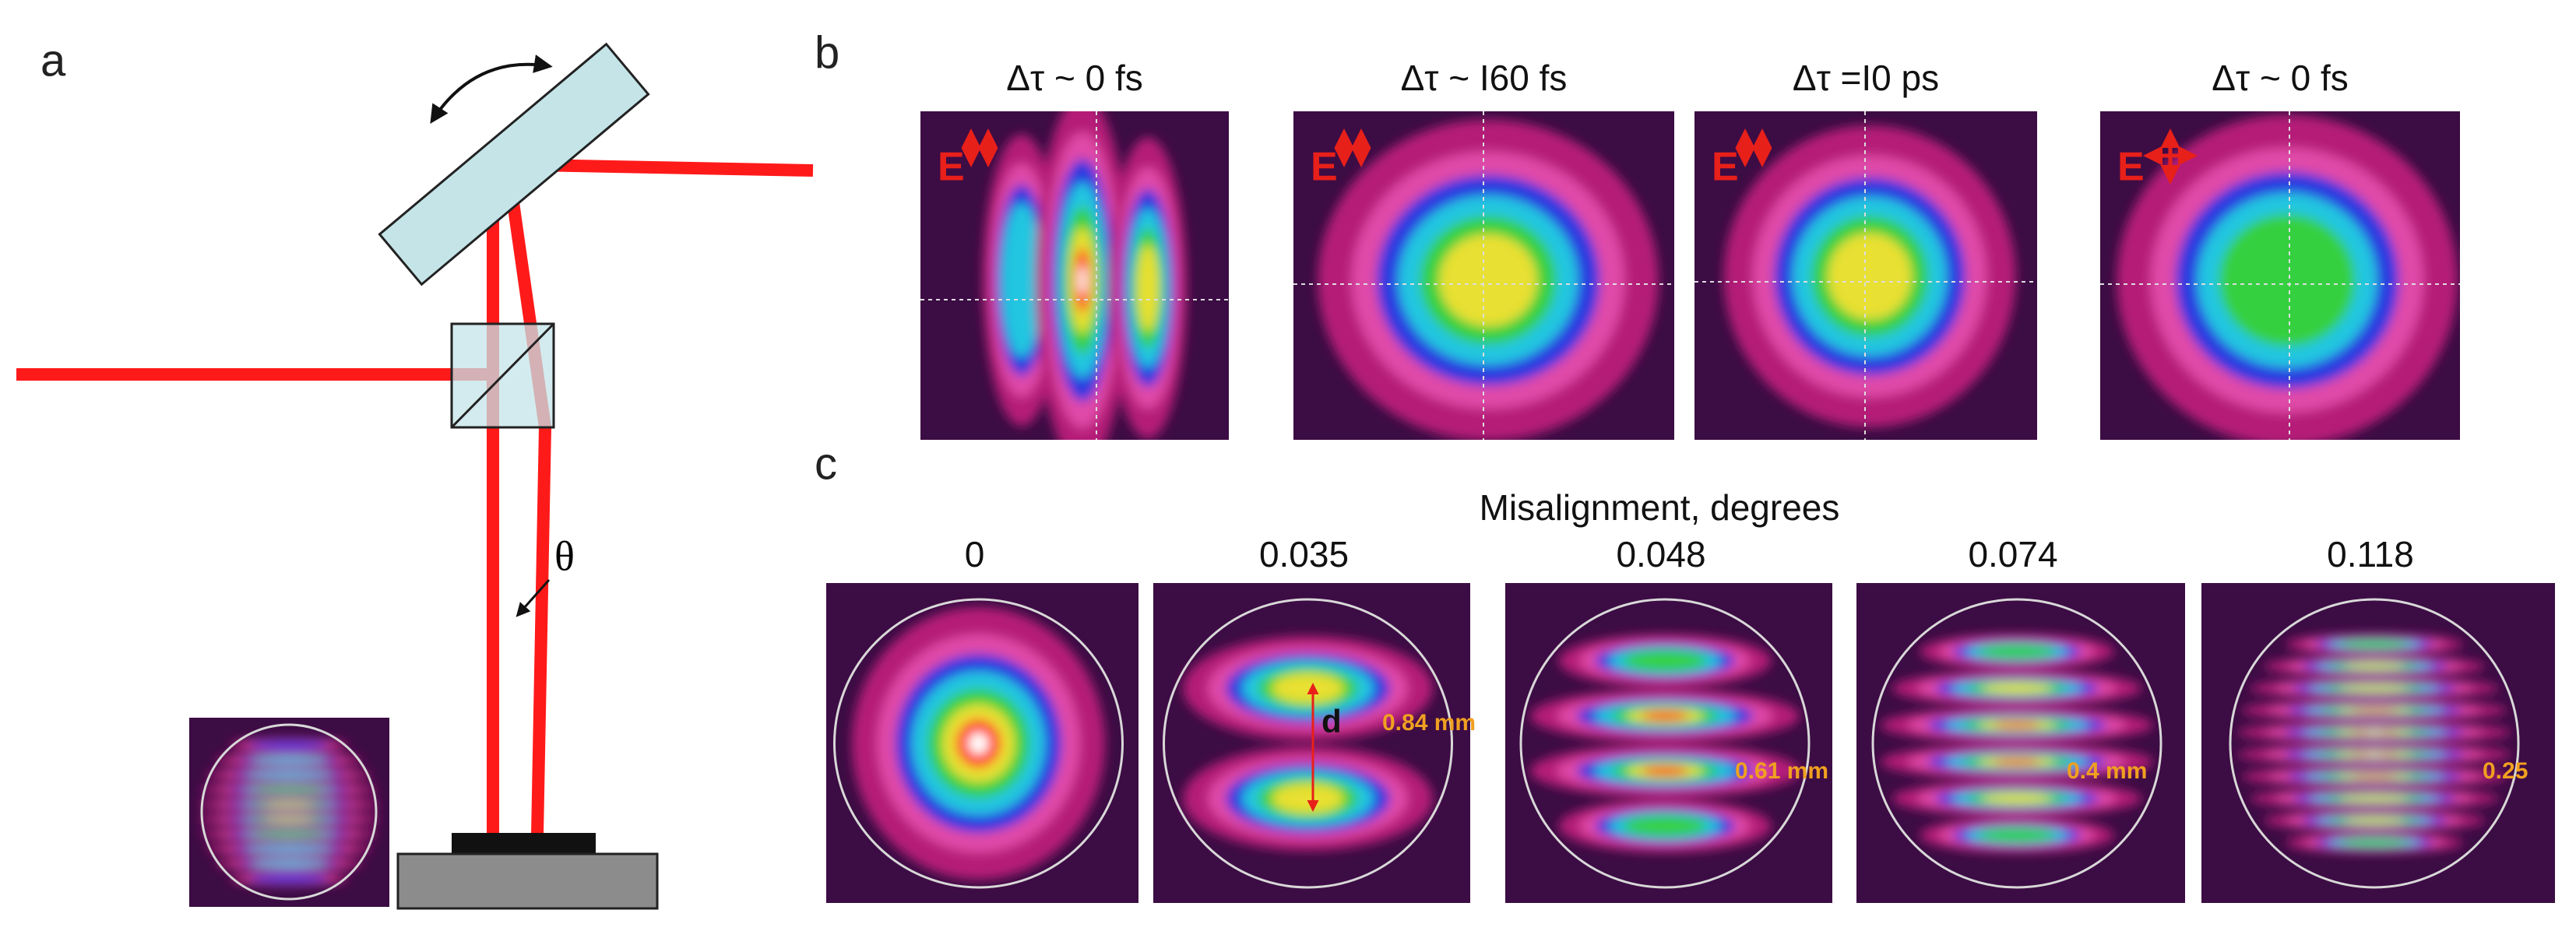 This screenshot has width=2576, height=938. I want to click on image-title: Δτ =I0 ps, so click(1866, 78).